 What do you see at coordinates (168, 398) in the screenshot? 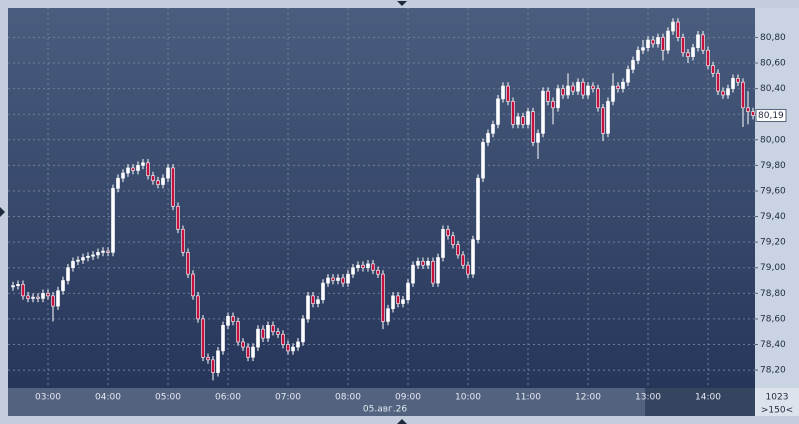
I see `x-tick-label: 05:00` at bounding box center [168, 398].